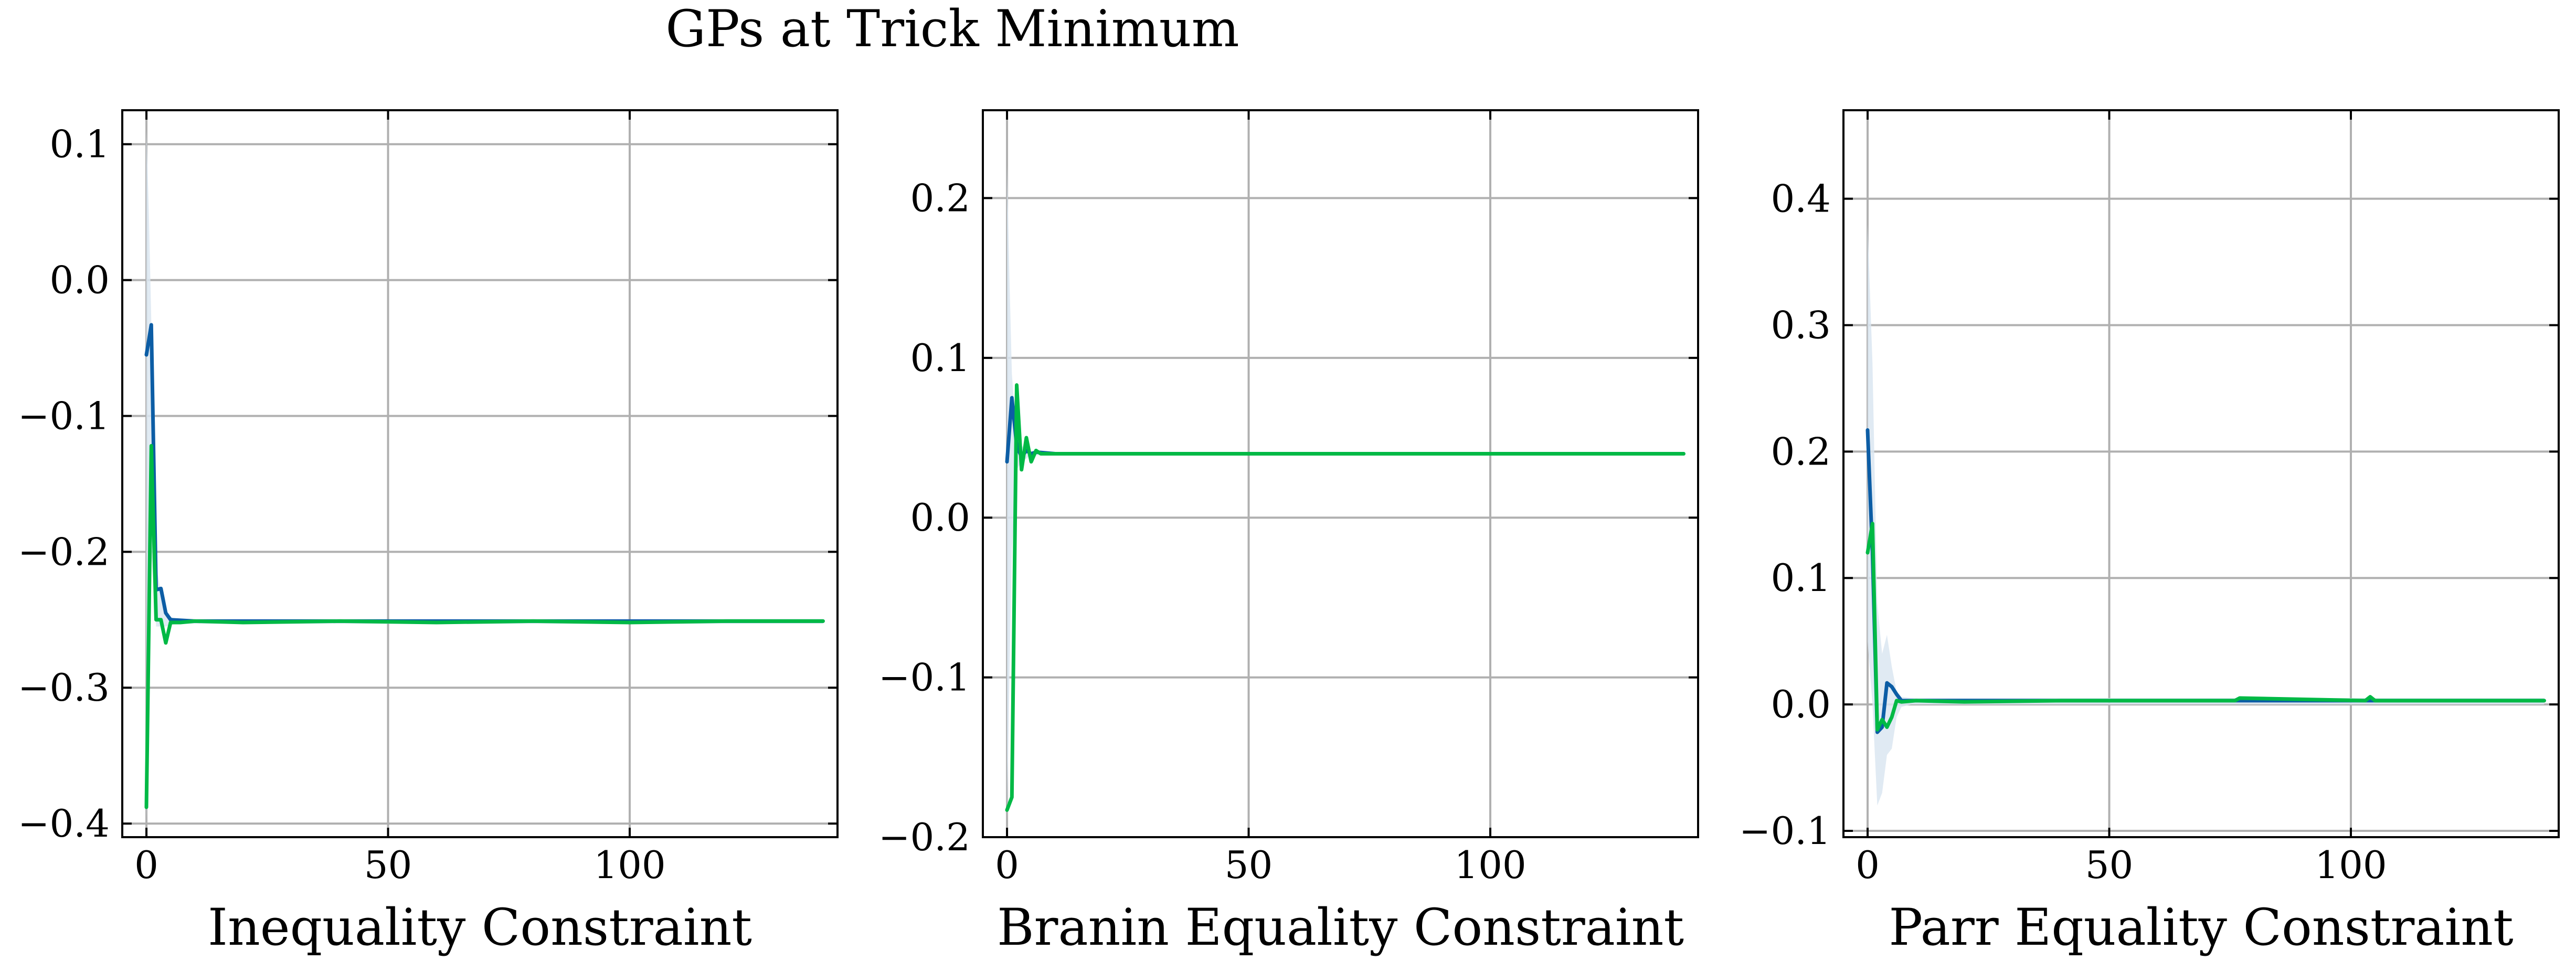 The width and height of the screenshot is (2576, 971). Describe the element at coordinates (64, 688) in the screenshot. I see `y-tick-label: −0.3` at that location.